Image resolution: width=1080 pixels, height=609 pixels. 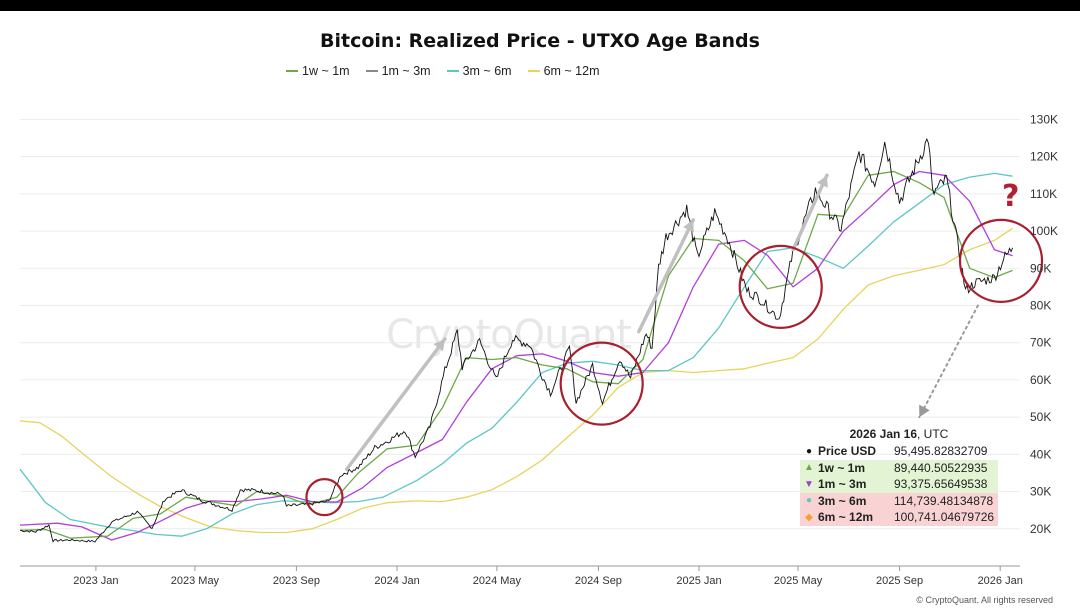 What do you see at coordinates (809, 517) in the screenshot?
I see `diamond-icon: ◆` at bounding box center [809, 517].